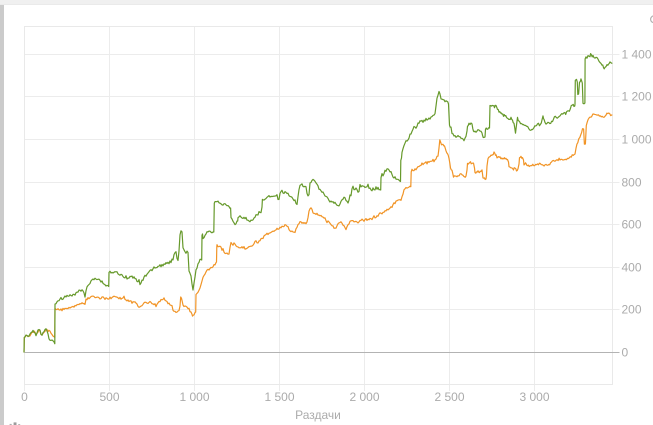 The height and width of the screenshot is (425, 653). What do you see at coordinates (631, 183) in the screenshot?
I see `svg-text: 800` at bounding box center [631, 183].